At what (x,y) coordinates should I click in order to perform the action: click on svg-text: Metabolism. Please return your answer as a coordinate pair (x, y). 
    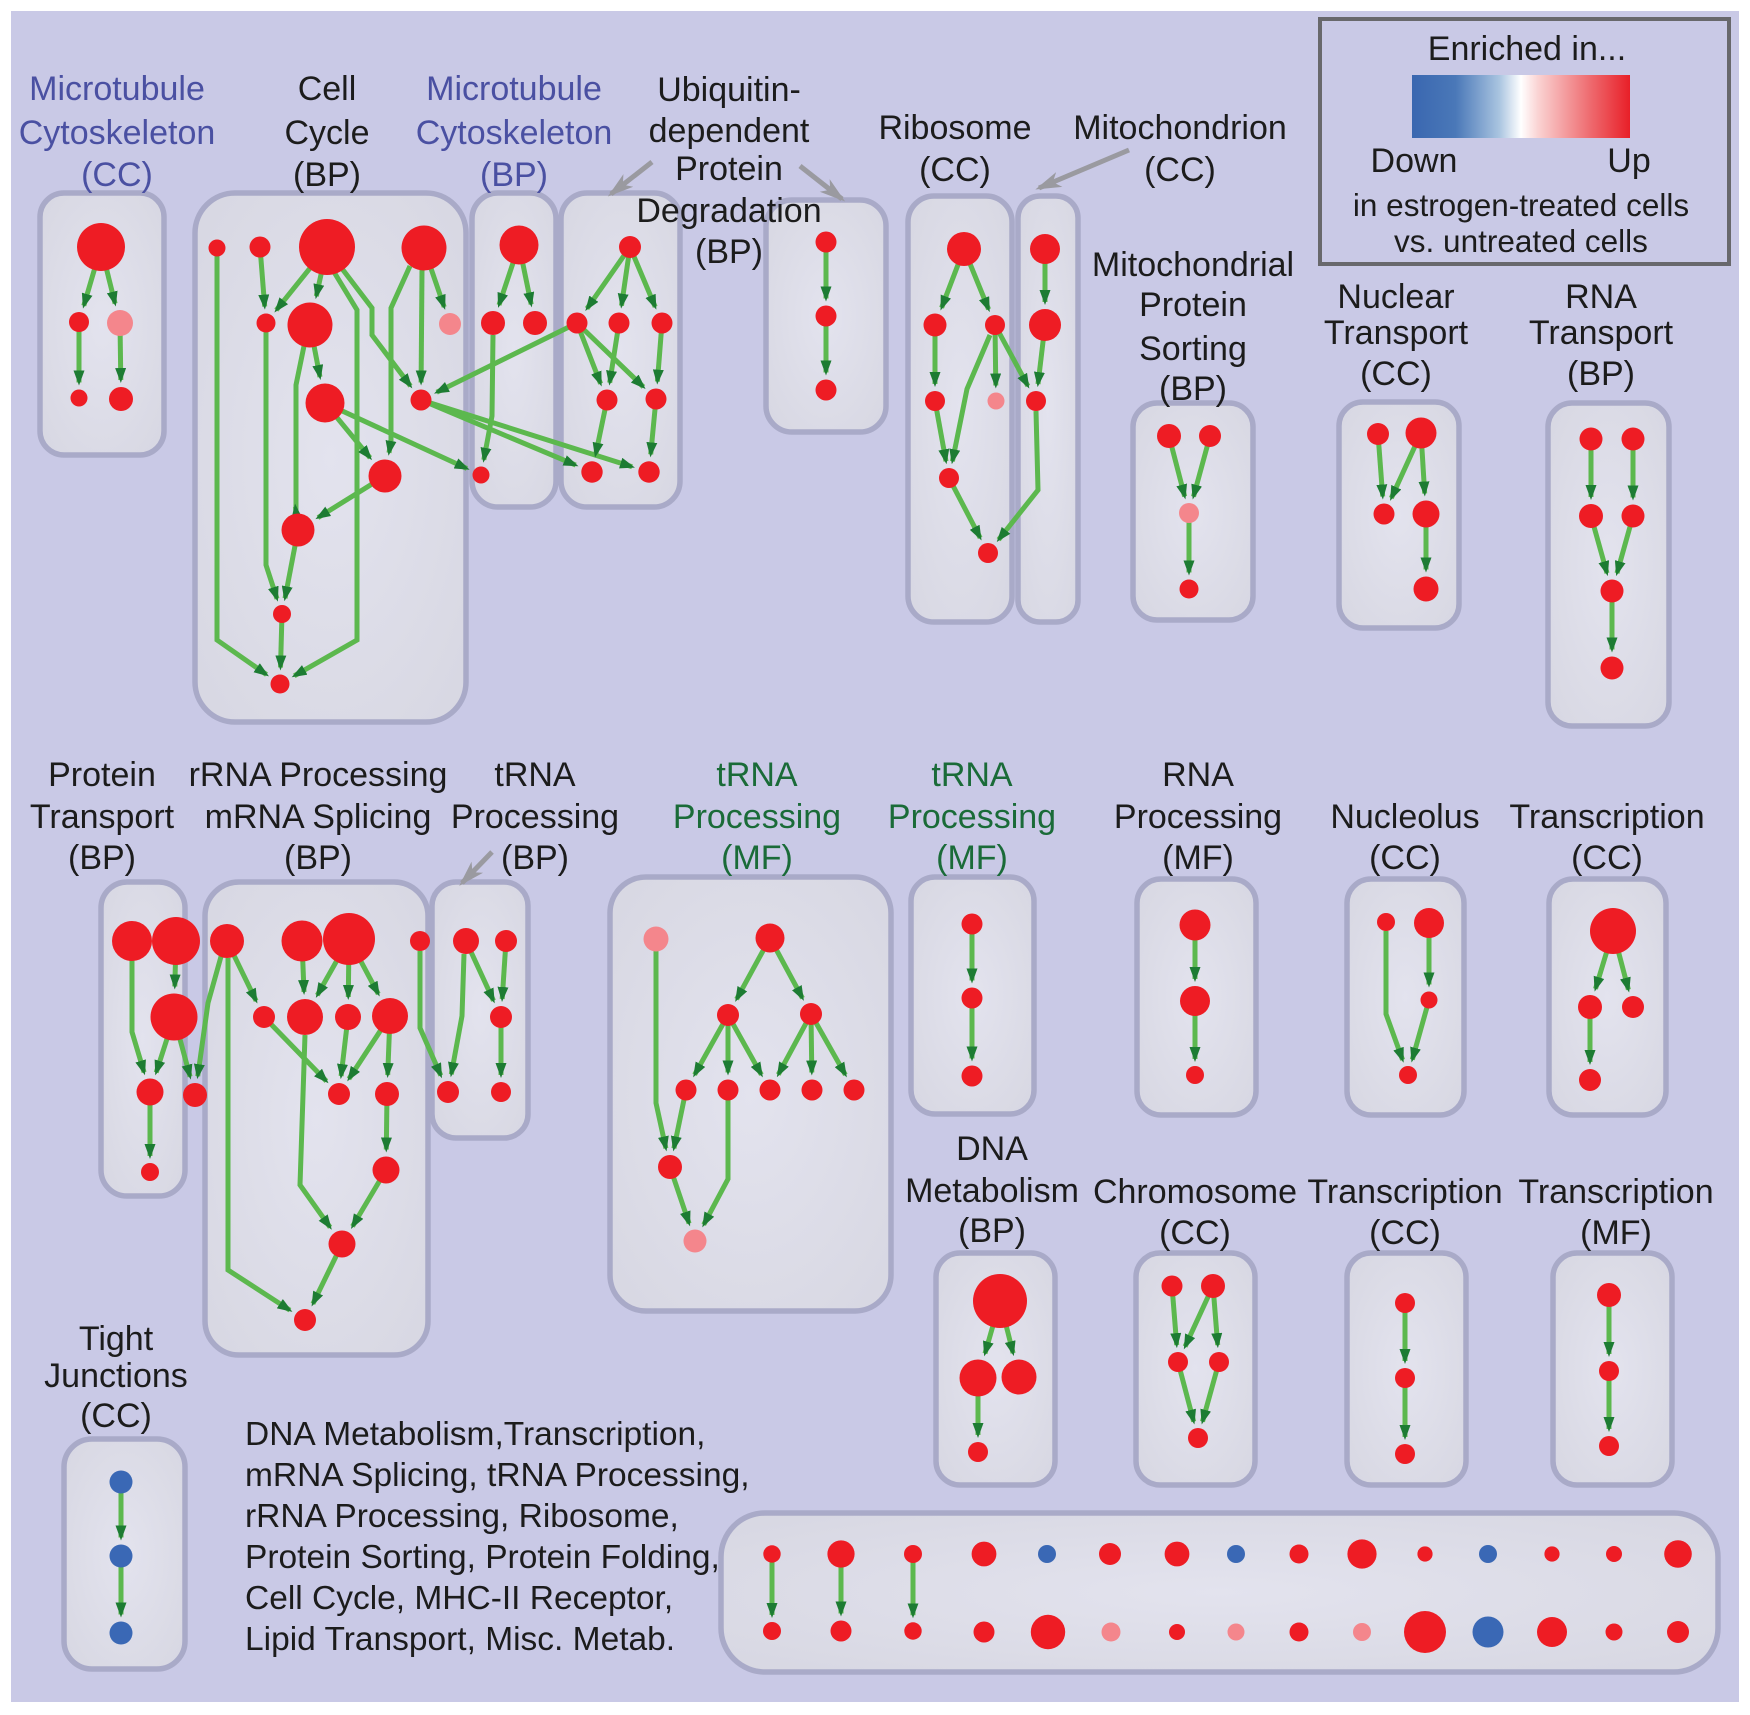
    Looking at the image, I should click on (992, 1191).